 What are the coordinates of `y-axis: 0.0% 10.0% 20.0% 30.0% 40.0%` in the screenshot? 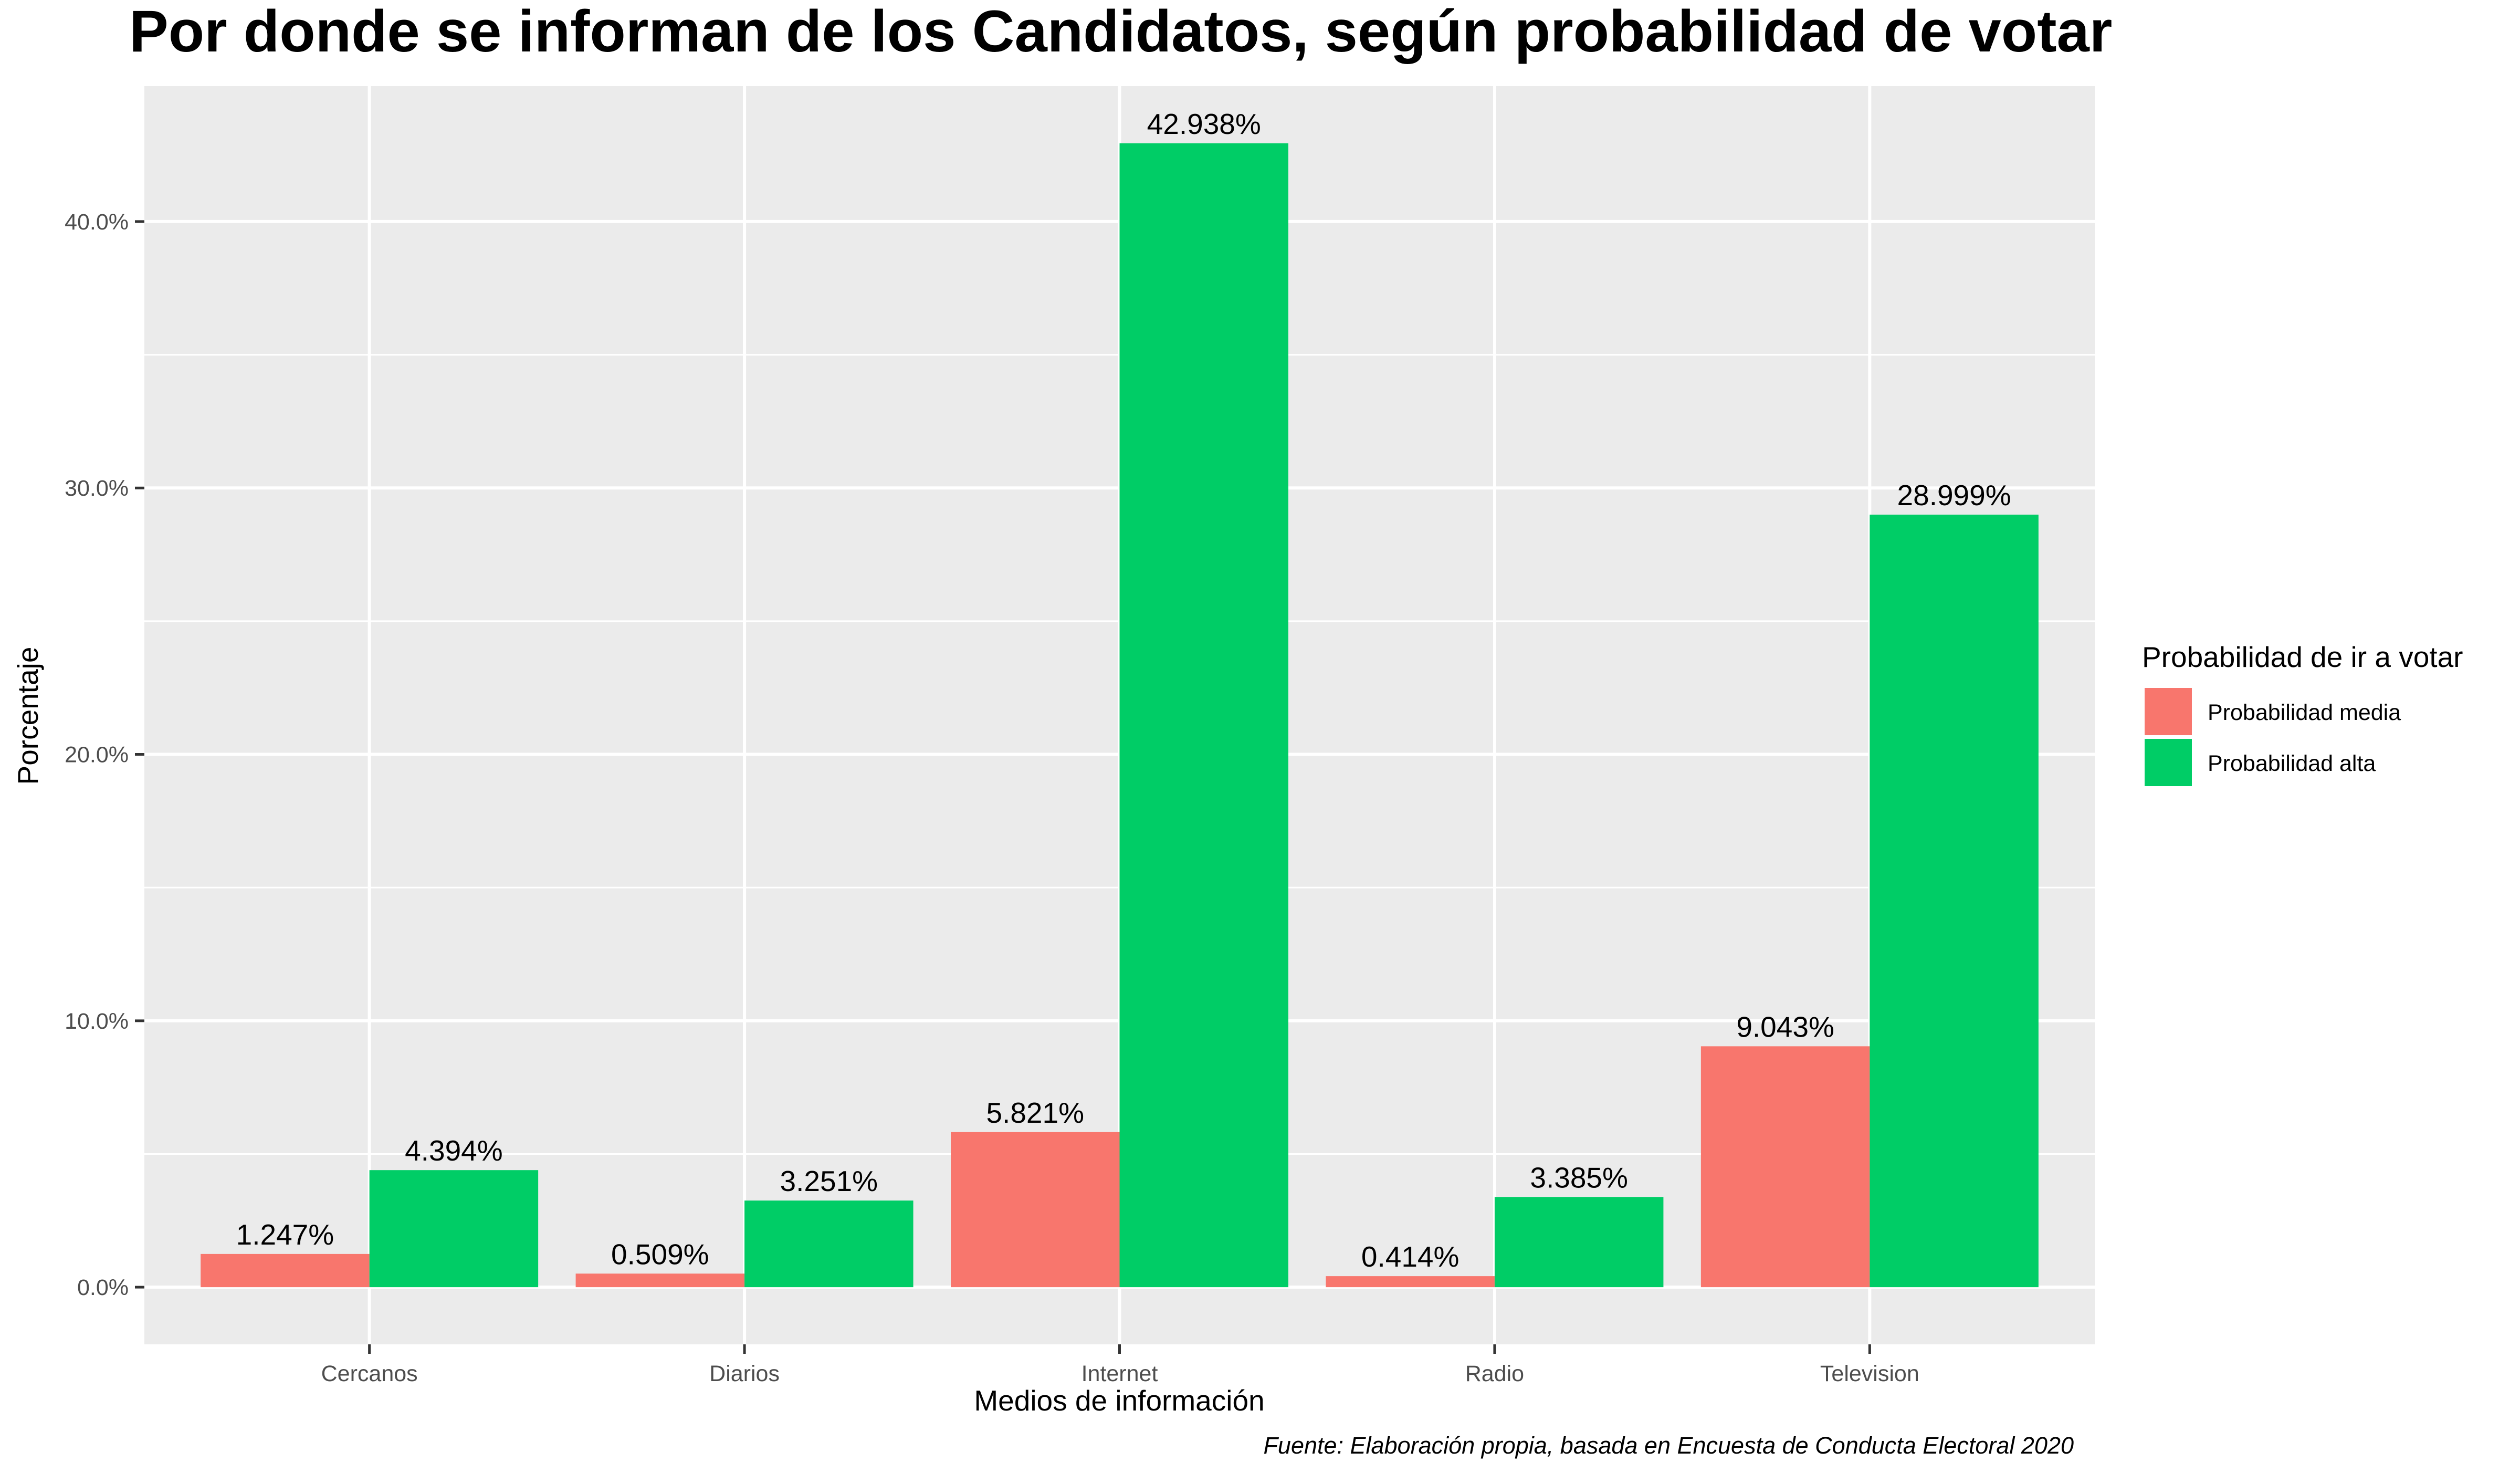 It's located at (104, 755).